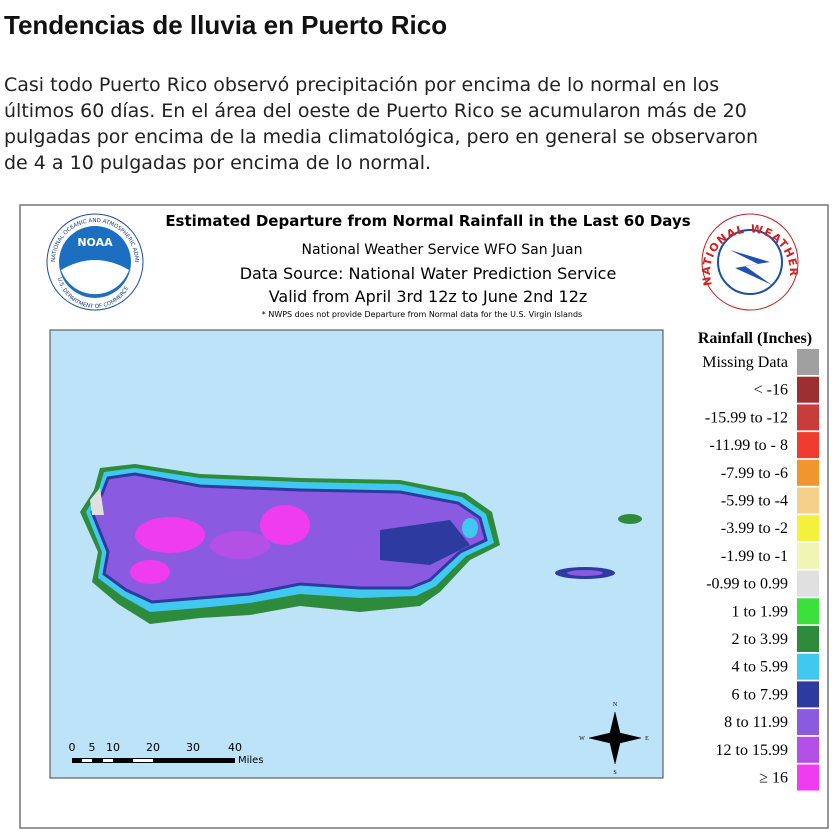 The width and height of the screenshot is (834, 833). What do you see at coordinates (754, 501) in the screenshot?
I see `legend-label: -5.99 to -4` at bounding box center [754, 501].